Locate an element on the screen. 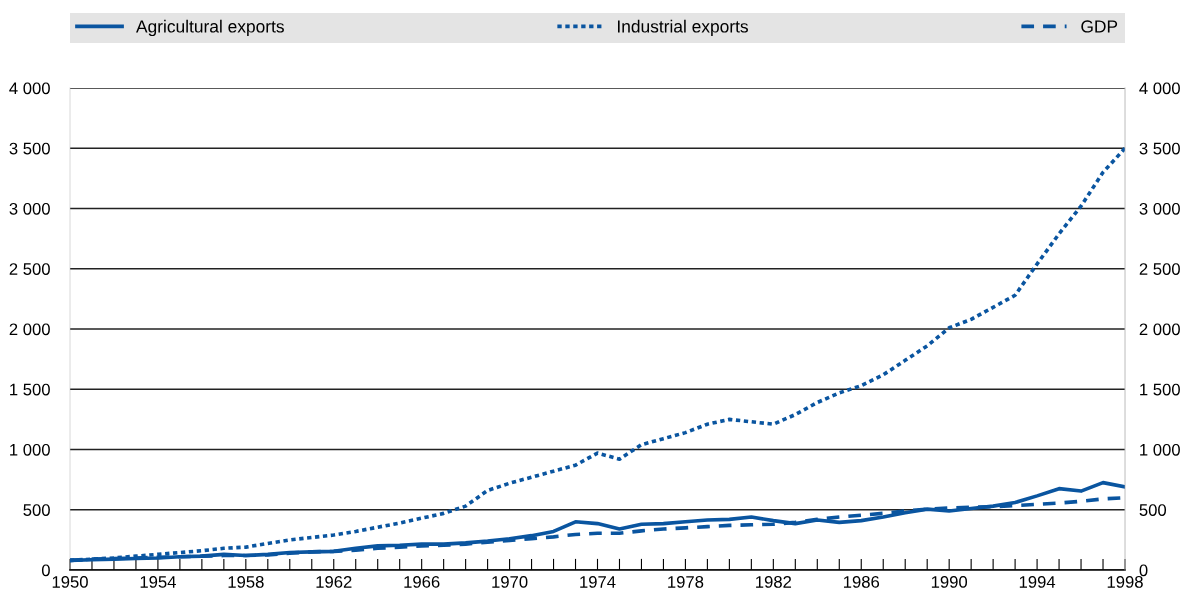 This screenshot has height=601, width=1181. x-tick-label: 1962 is located at coordinates (334, 582).